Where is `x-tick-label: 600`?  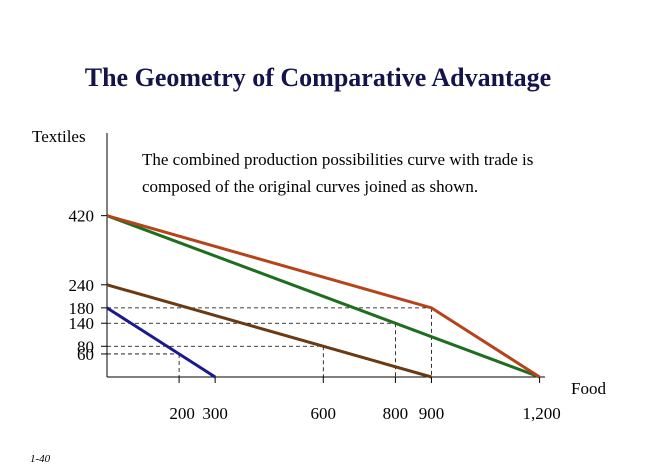 x-tick-label: 600 is located at coordinates (324, 413).